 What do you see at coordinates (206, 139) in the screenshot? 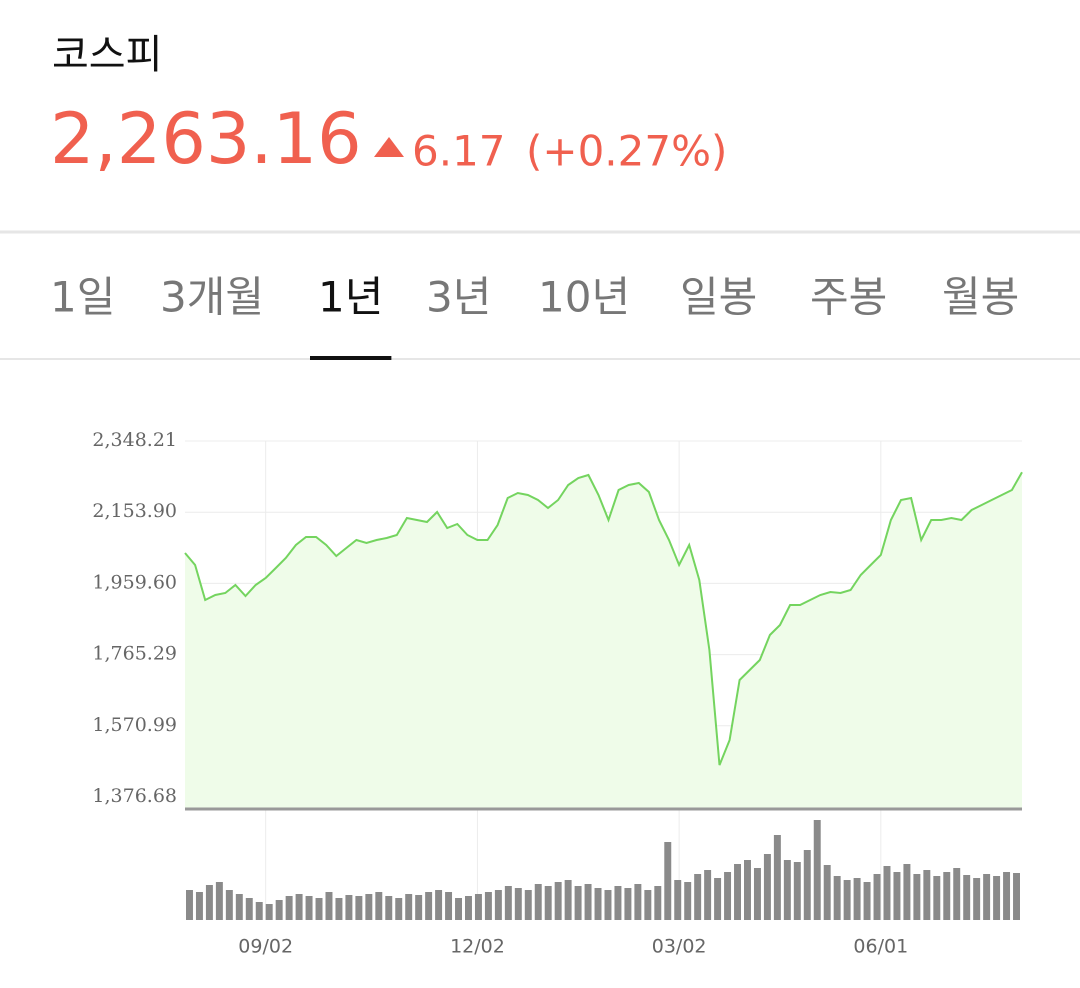
I see `price: 2,263.16` at bounding box center [206, 139].